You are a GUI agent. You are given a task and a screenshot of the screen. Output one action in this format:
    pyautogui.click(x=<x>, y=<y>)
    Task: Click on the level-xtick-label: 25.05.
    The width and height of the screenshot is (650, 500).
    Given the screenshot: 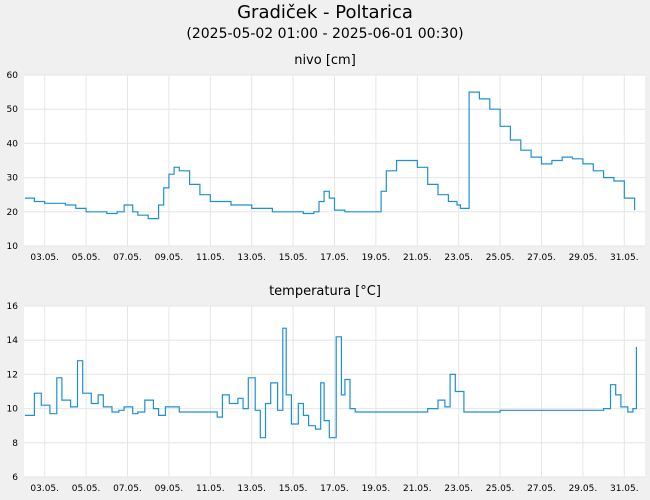 What is the action you would take?
    pyautogui.click(x=500, y=258)
    